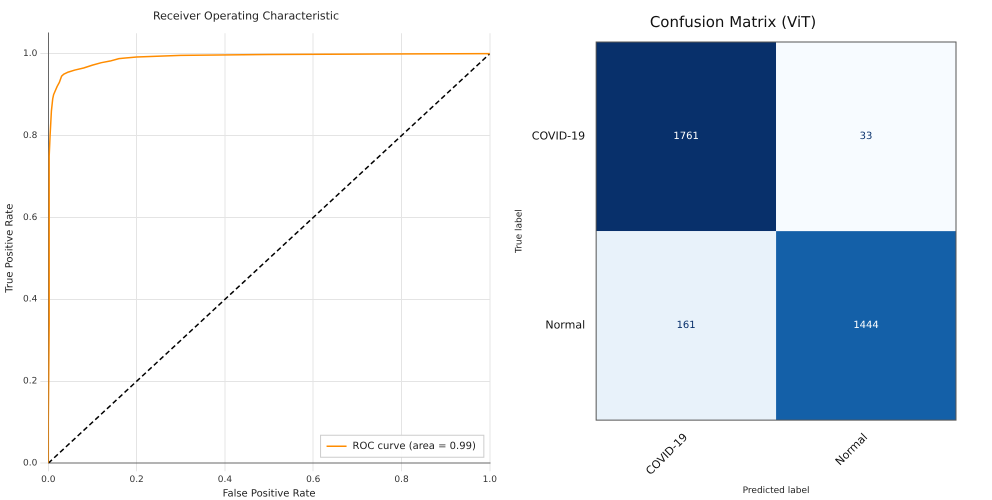  What do you see at coordinates (401, 479) in the screenshot?
I see `x-tick-label: 0.8` at bounding box center [401, 479].